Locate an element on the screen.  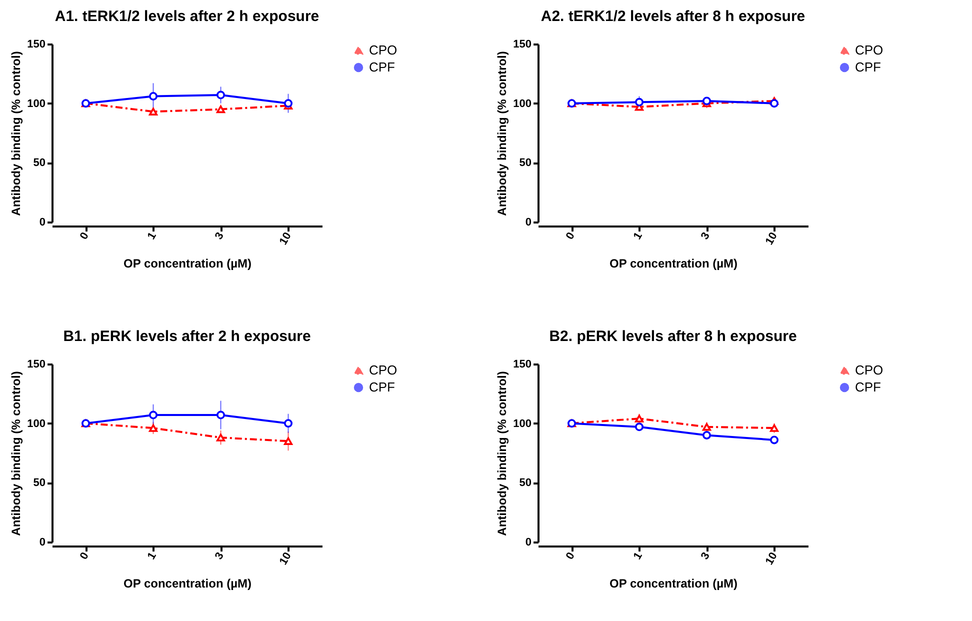
chart-title: B1. pERK levels after 2 h exposure is located at coordinates (187, 336).